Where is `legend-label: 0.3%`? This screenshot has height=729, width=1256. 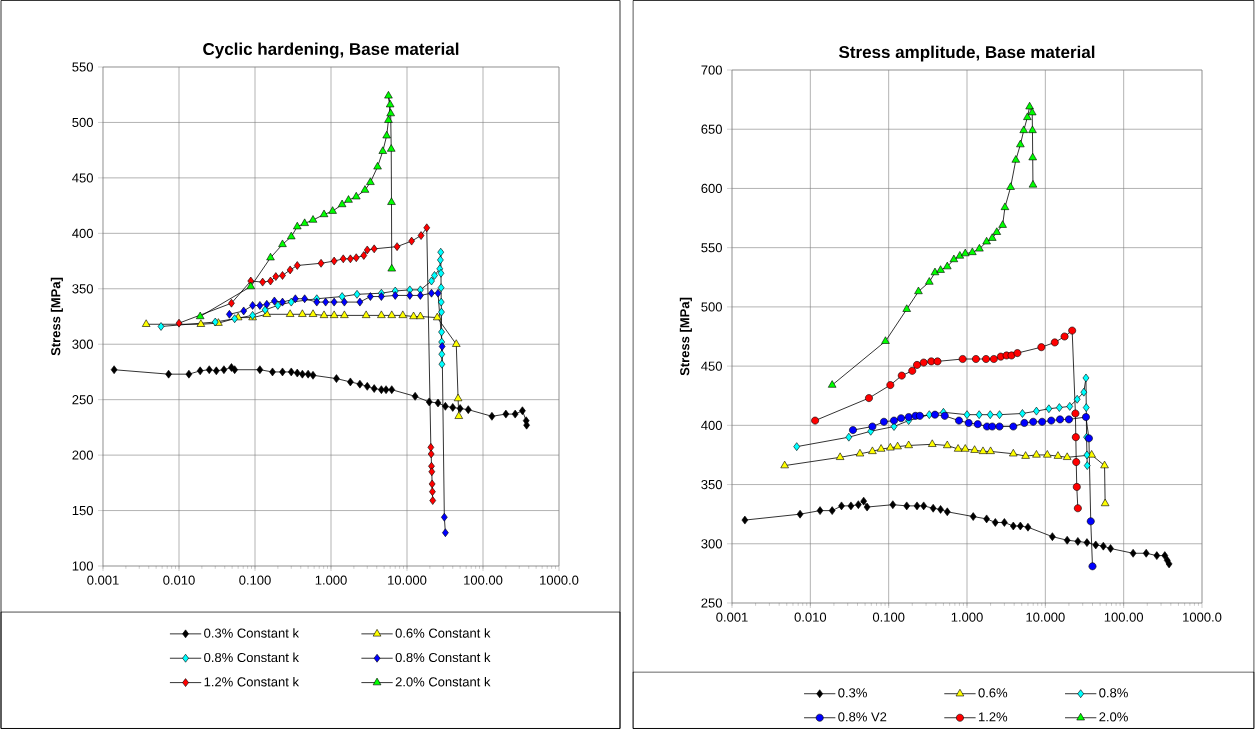
legend-label: 0.3% is located at coordinates (852, 693).